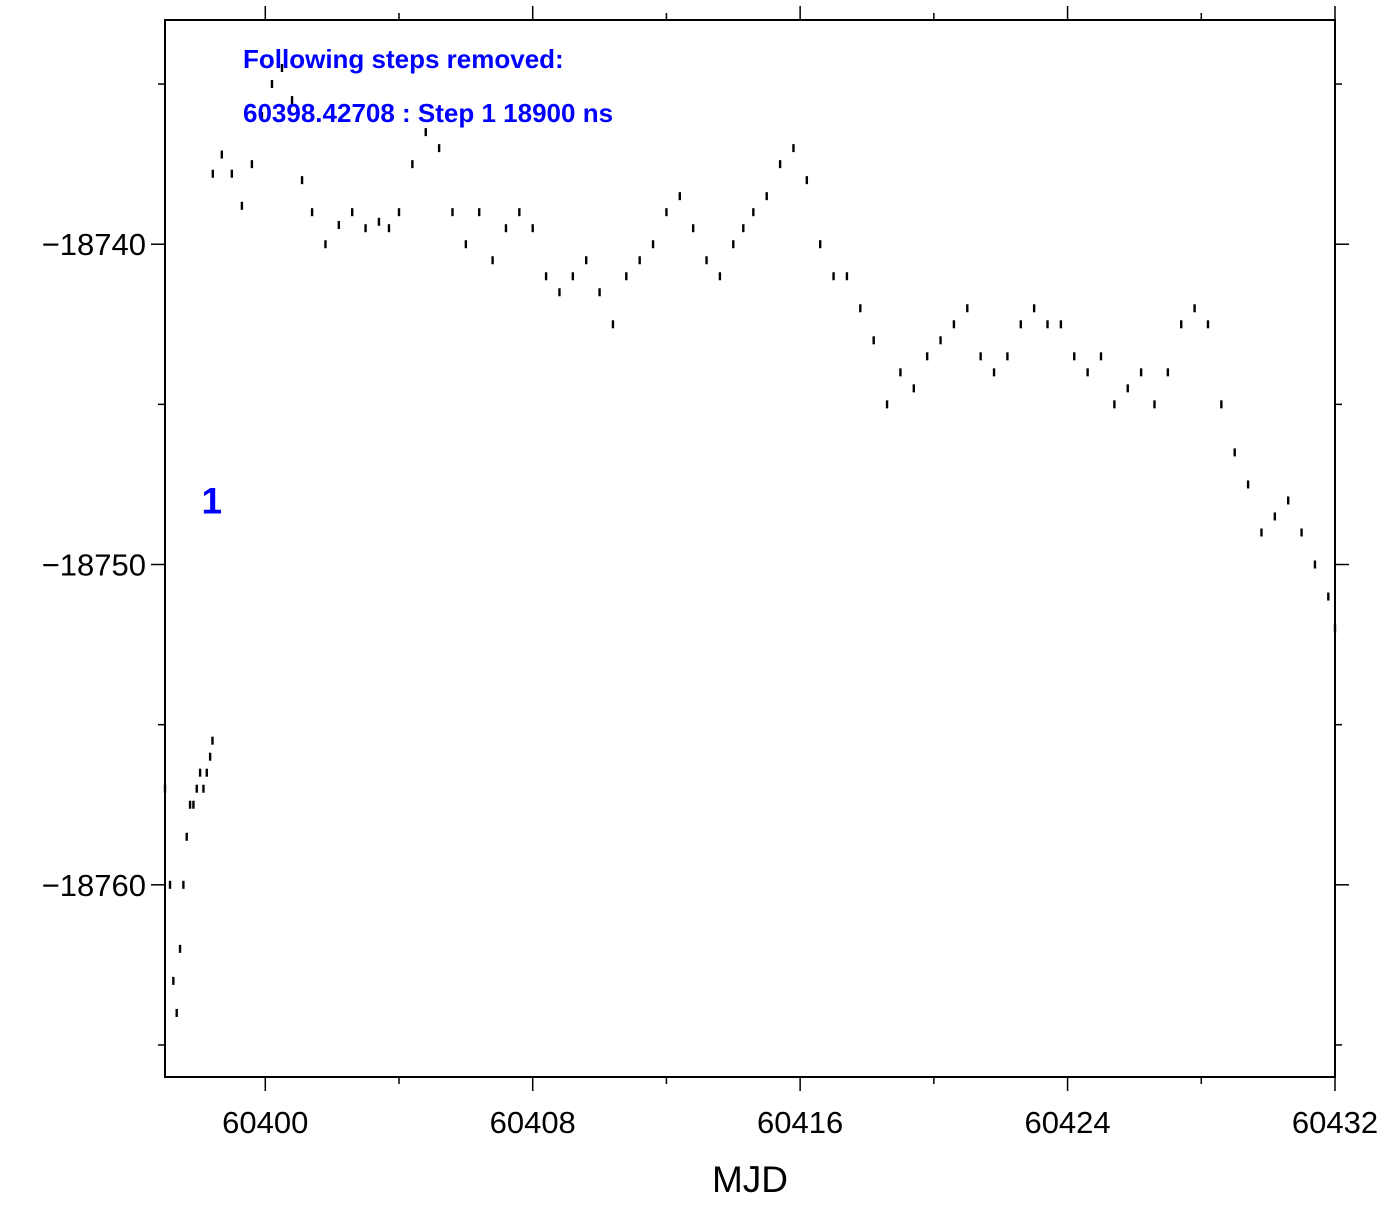 The width and height of the screenshot is (1393, 1213). I want to click on x-tick-label: 60424, so click(1067, 1122).